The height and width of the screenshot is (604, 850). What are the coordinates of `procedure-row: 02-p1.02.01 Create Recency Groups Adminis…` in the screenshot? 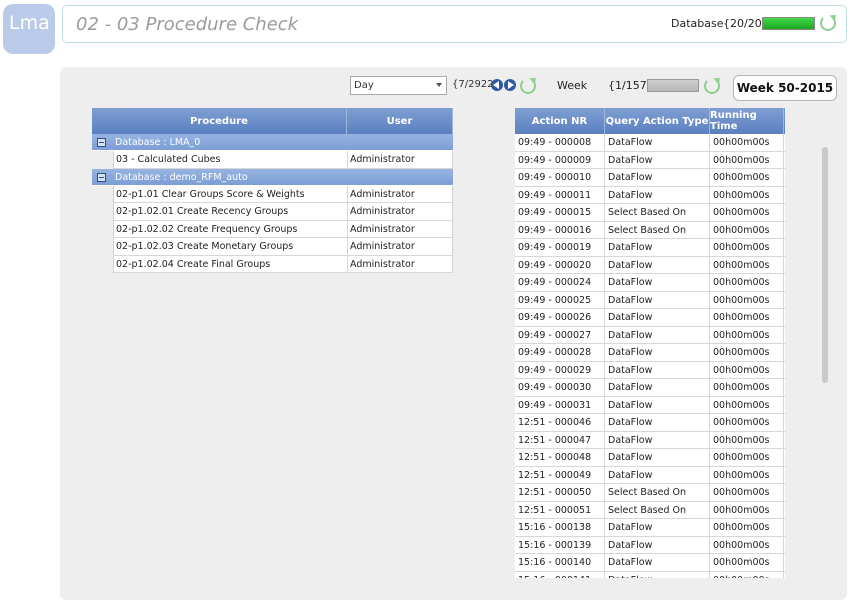 It's located at (283, 212).